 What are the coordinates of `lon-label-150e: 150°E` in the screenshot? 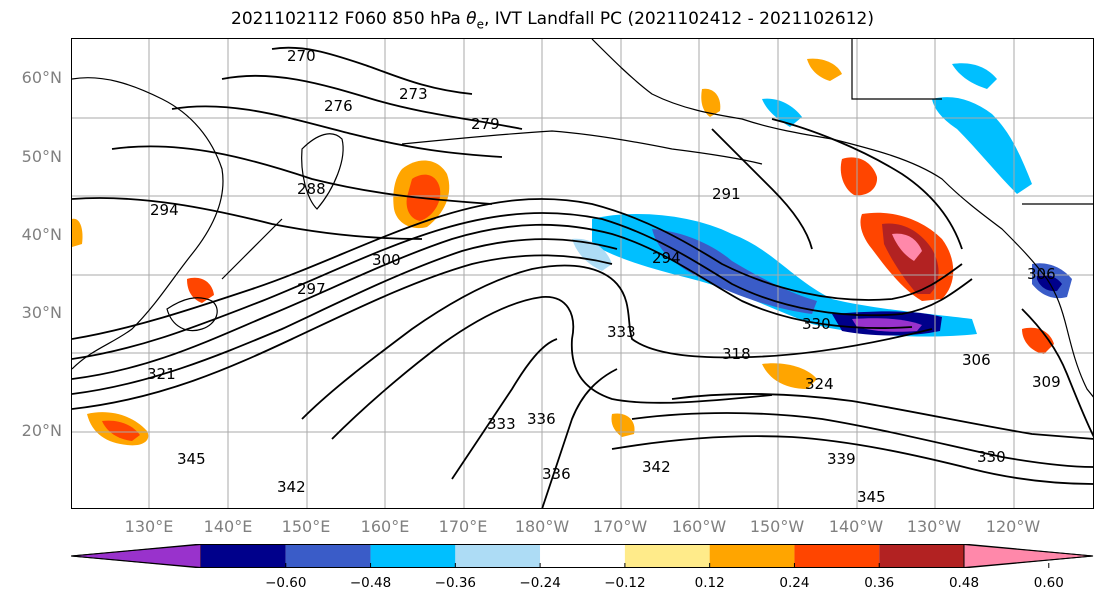 It's located at (306, 526).